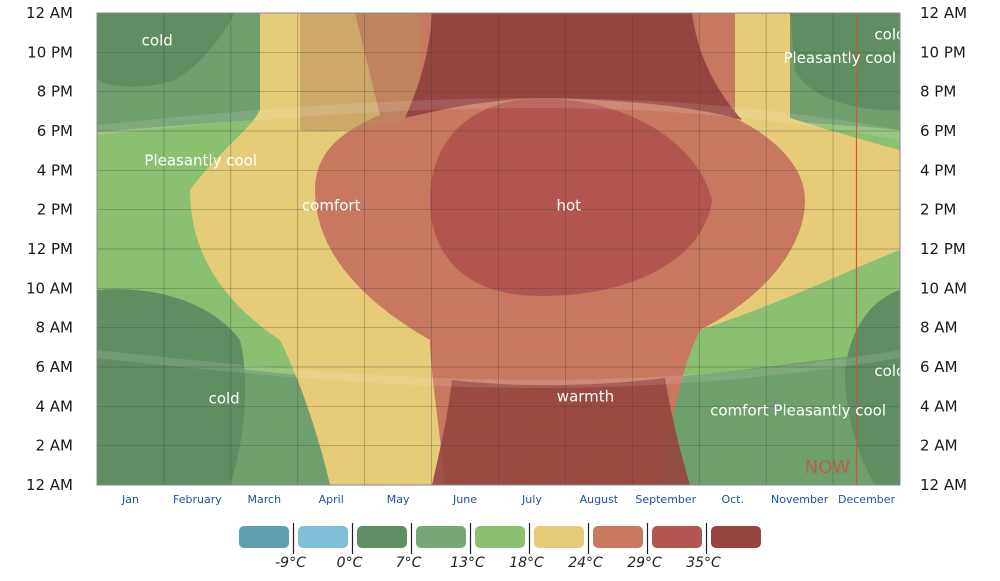 Image resolution: width=1000 pixels, height=581 pixels. What do you see at coordinates (331, 499) in the screenshot?
I see `x-tick-label: April` at bounding box center [331, 499].